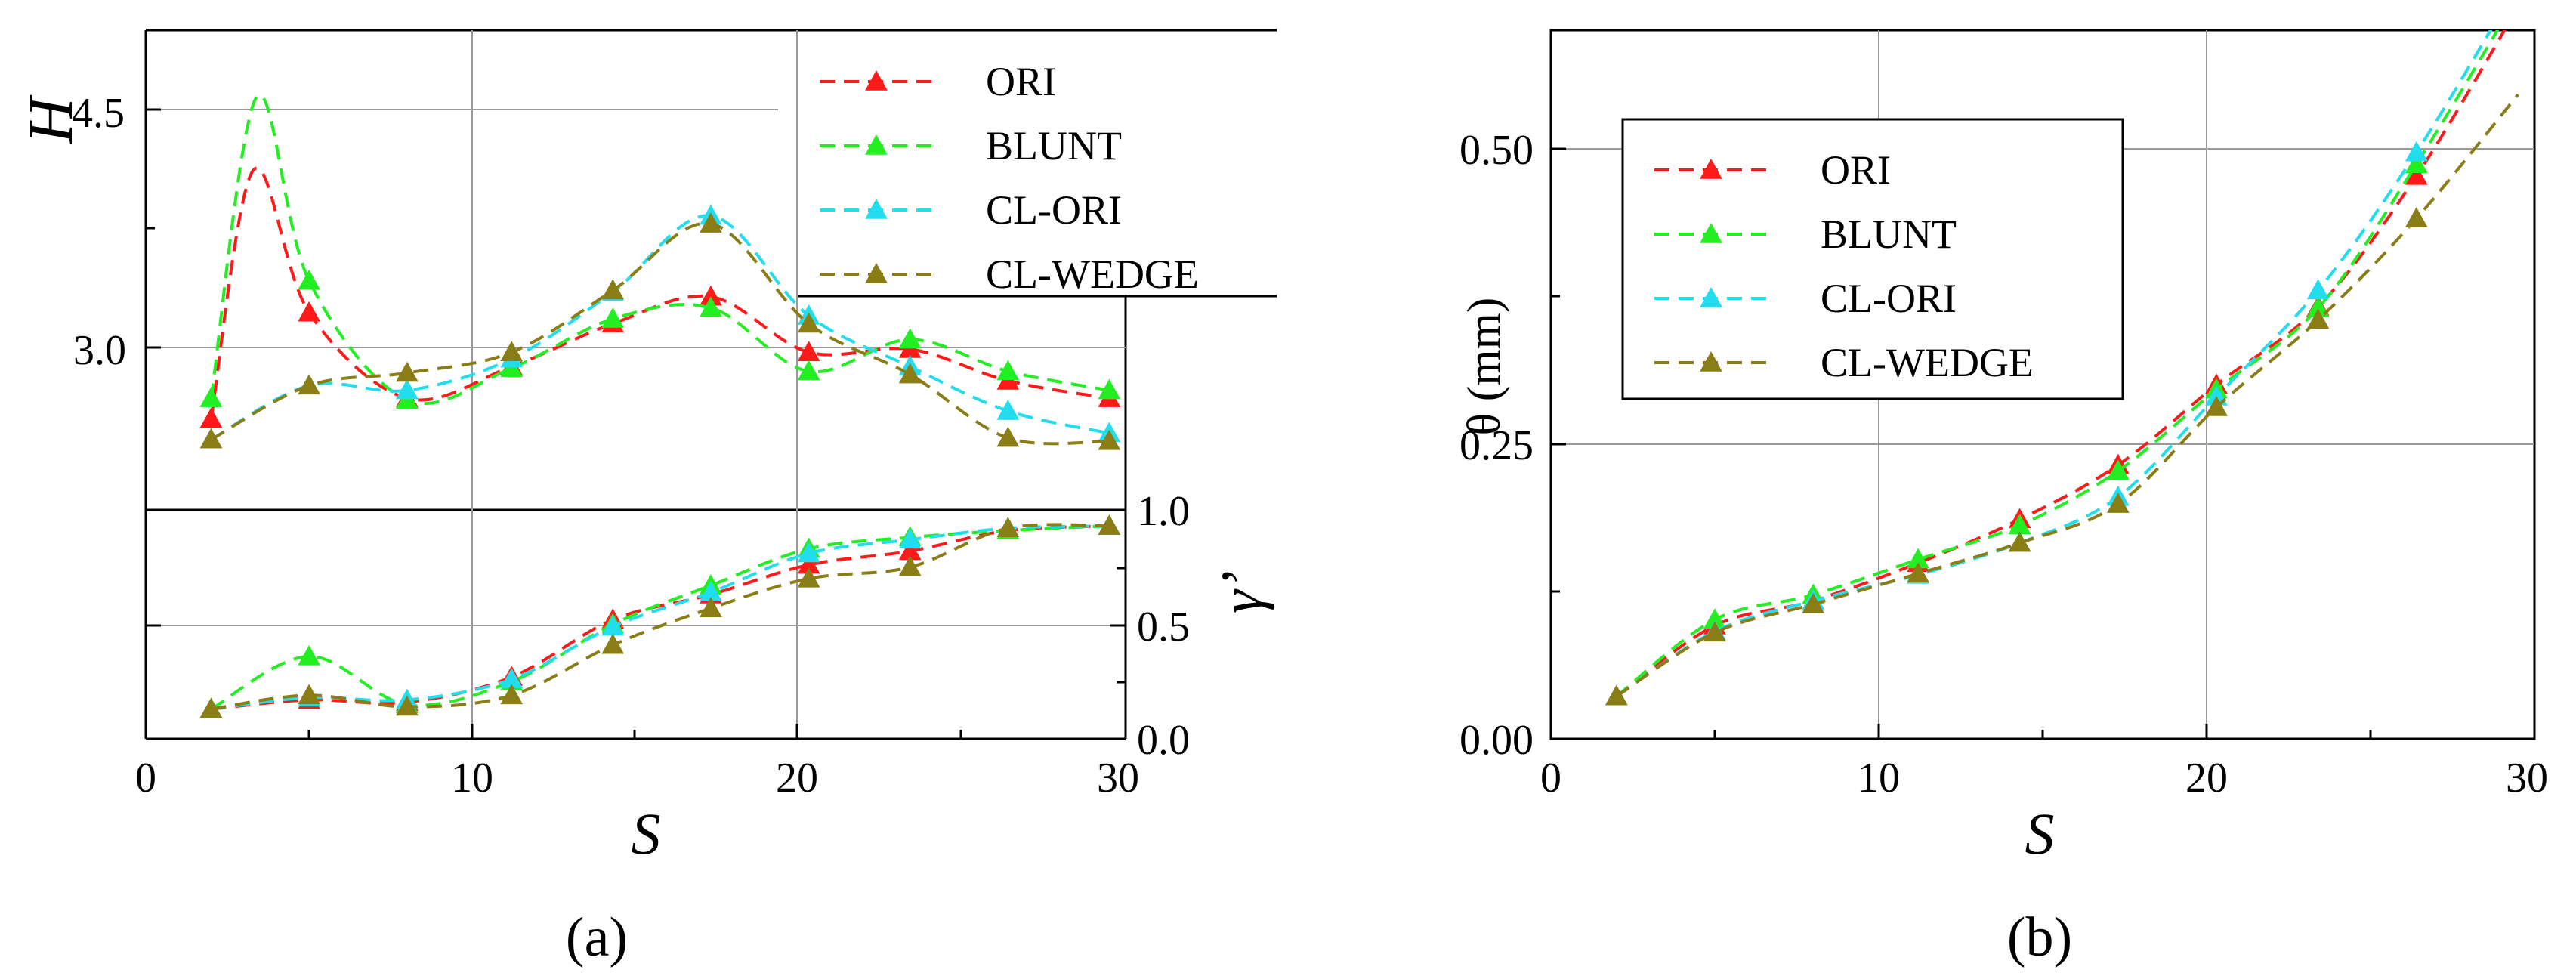 This screenshot has width=2576, height=976. Describe the element at coordinates (1496, 150) in the screenshot. I see `b-ytick-050: 0.50` at that location.